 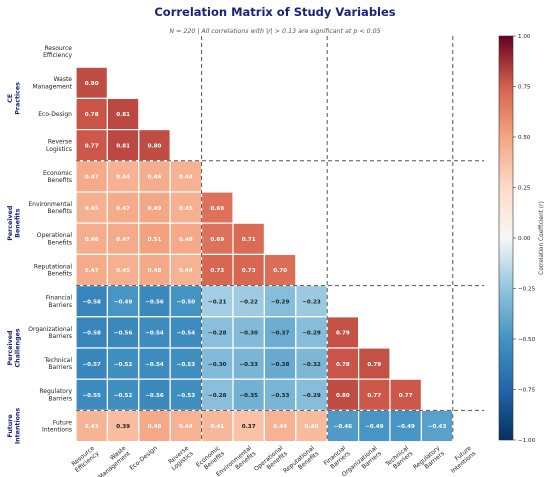 What do you see at coordinates (506, 238) in the screenshot?
I see `colorbar-gradient` at bounding box center [506, 238].